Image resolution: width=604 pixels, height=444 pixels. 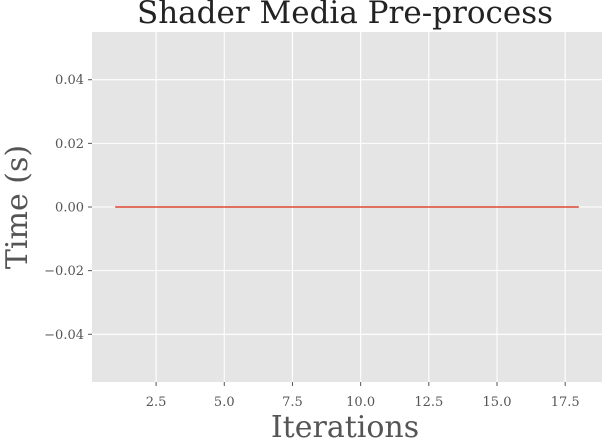 What do you see at coordinates (69, 80) in the screenshot?
I see `y-tick-label: 0.04` at bounding box center [69, 80].